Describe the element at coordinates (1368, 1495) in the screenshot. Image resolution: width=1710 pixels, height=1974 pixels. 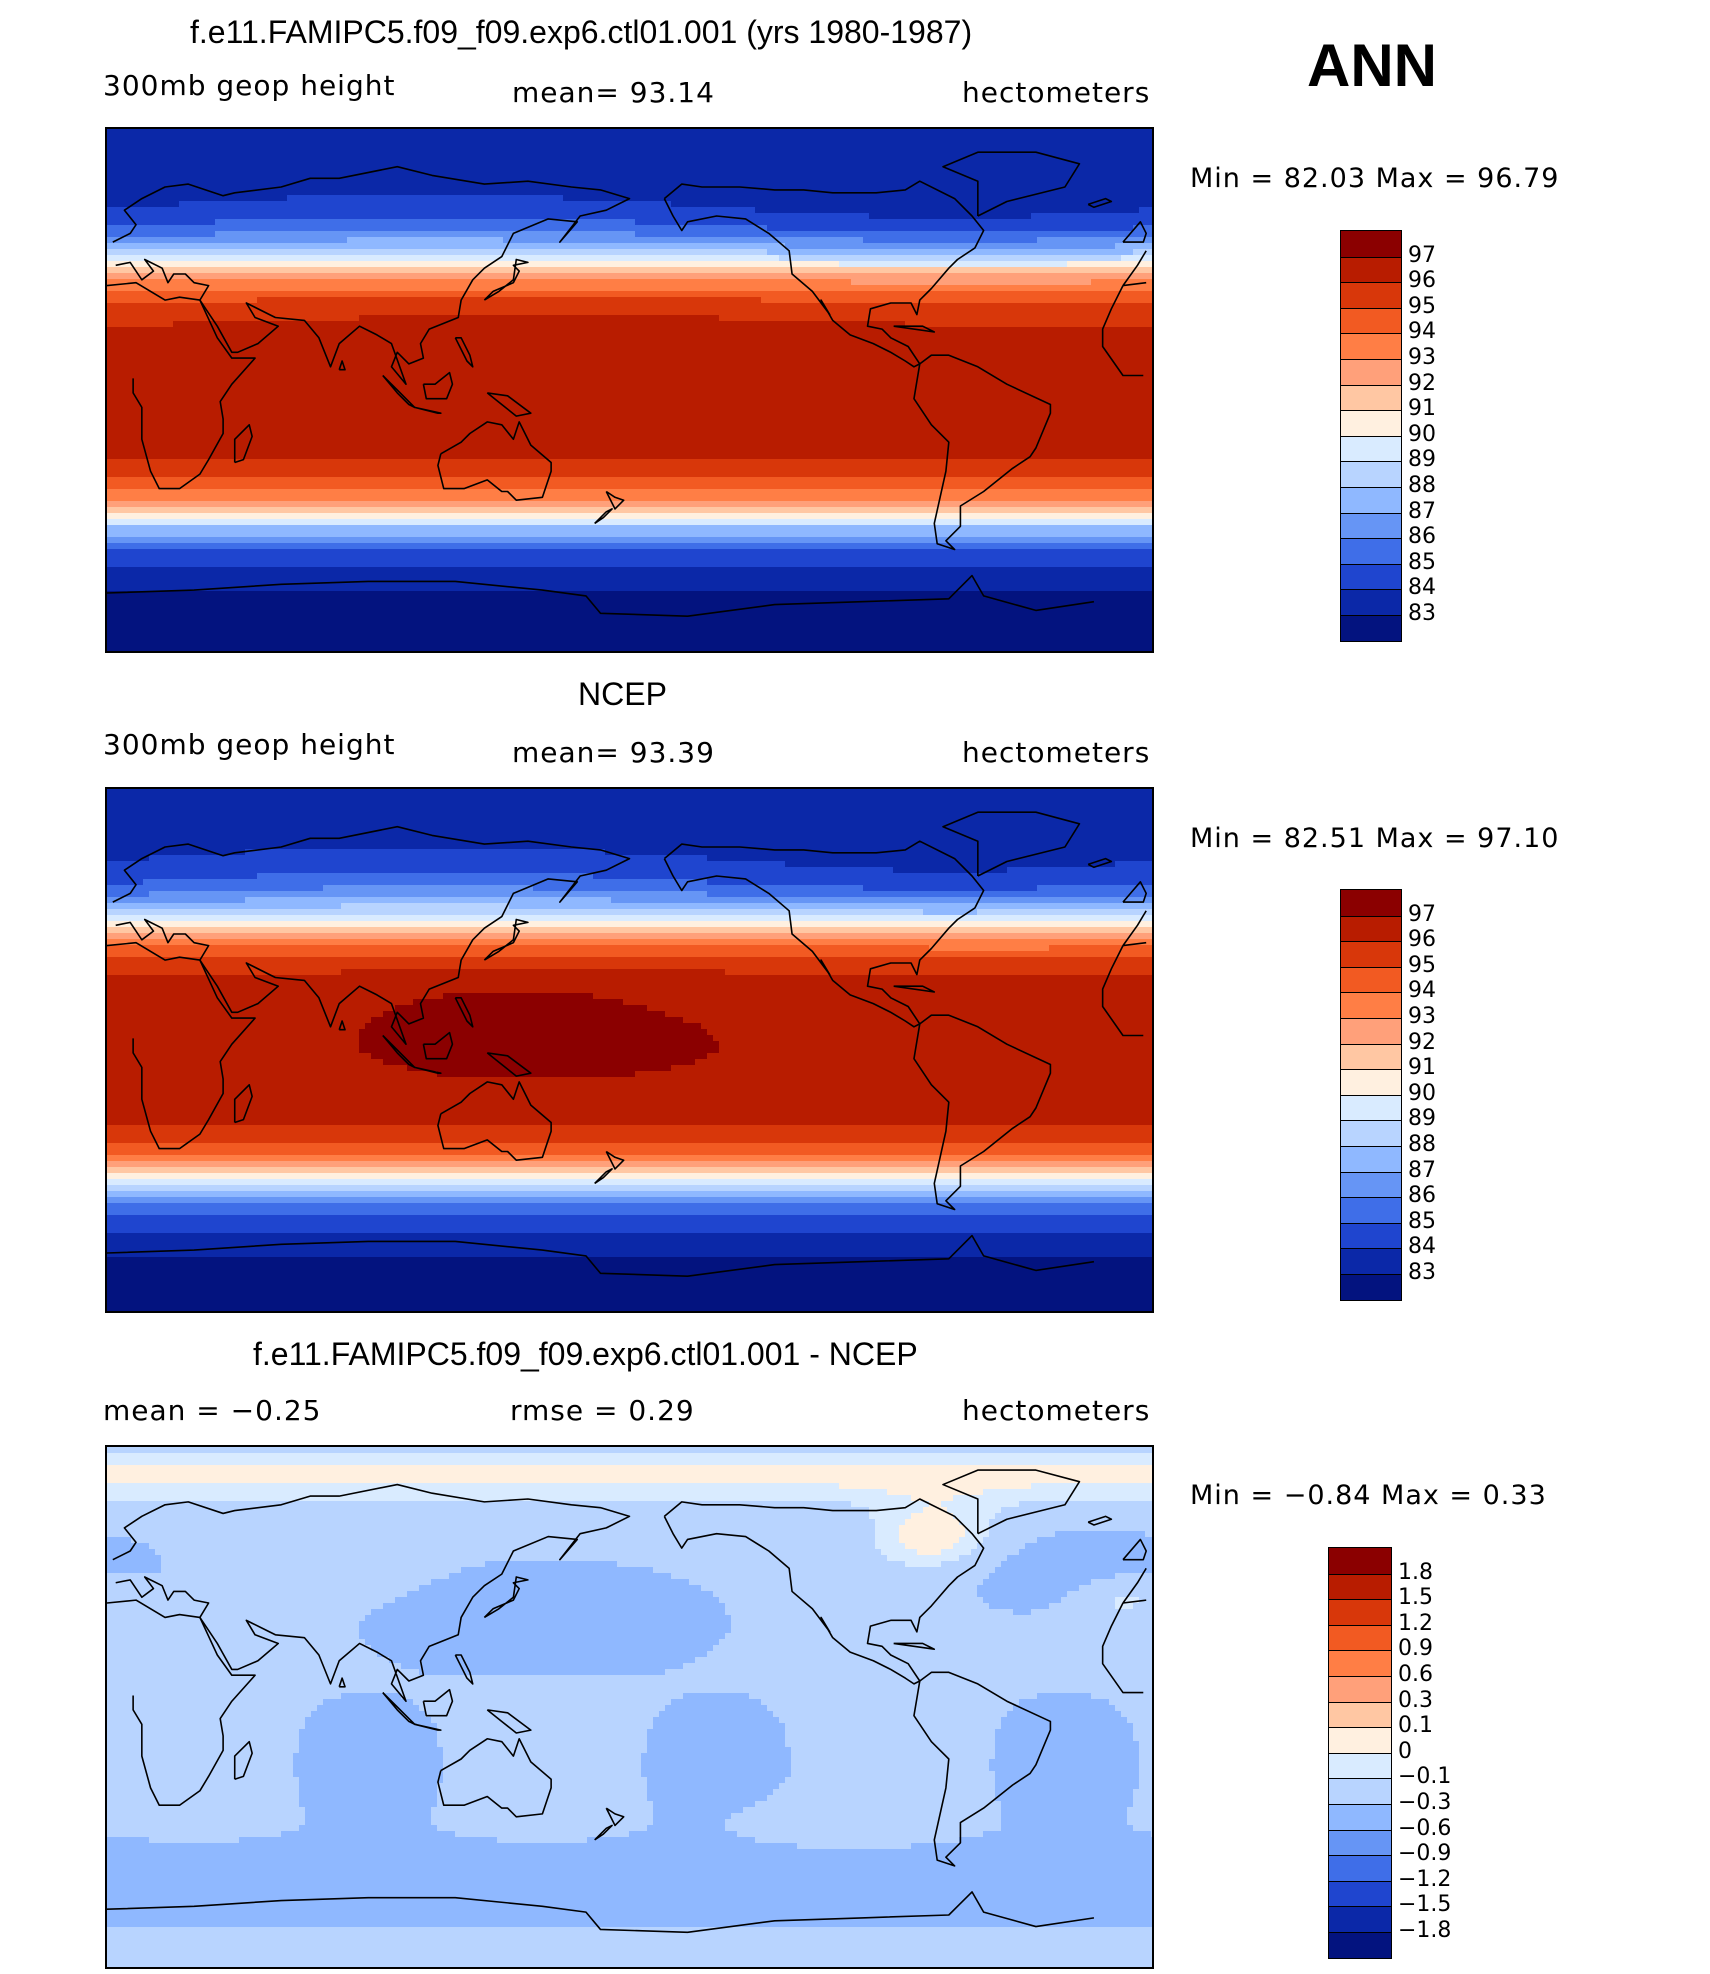
I see `panel-3-min-max: Min = −0.84 Max = 0.33` at that location.